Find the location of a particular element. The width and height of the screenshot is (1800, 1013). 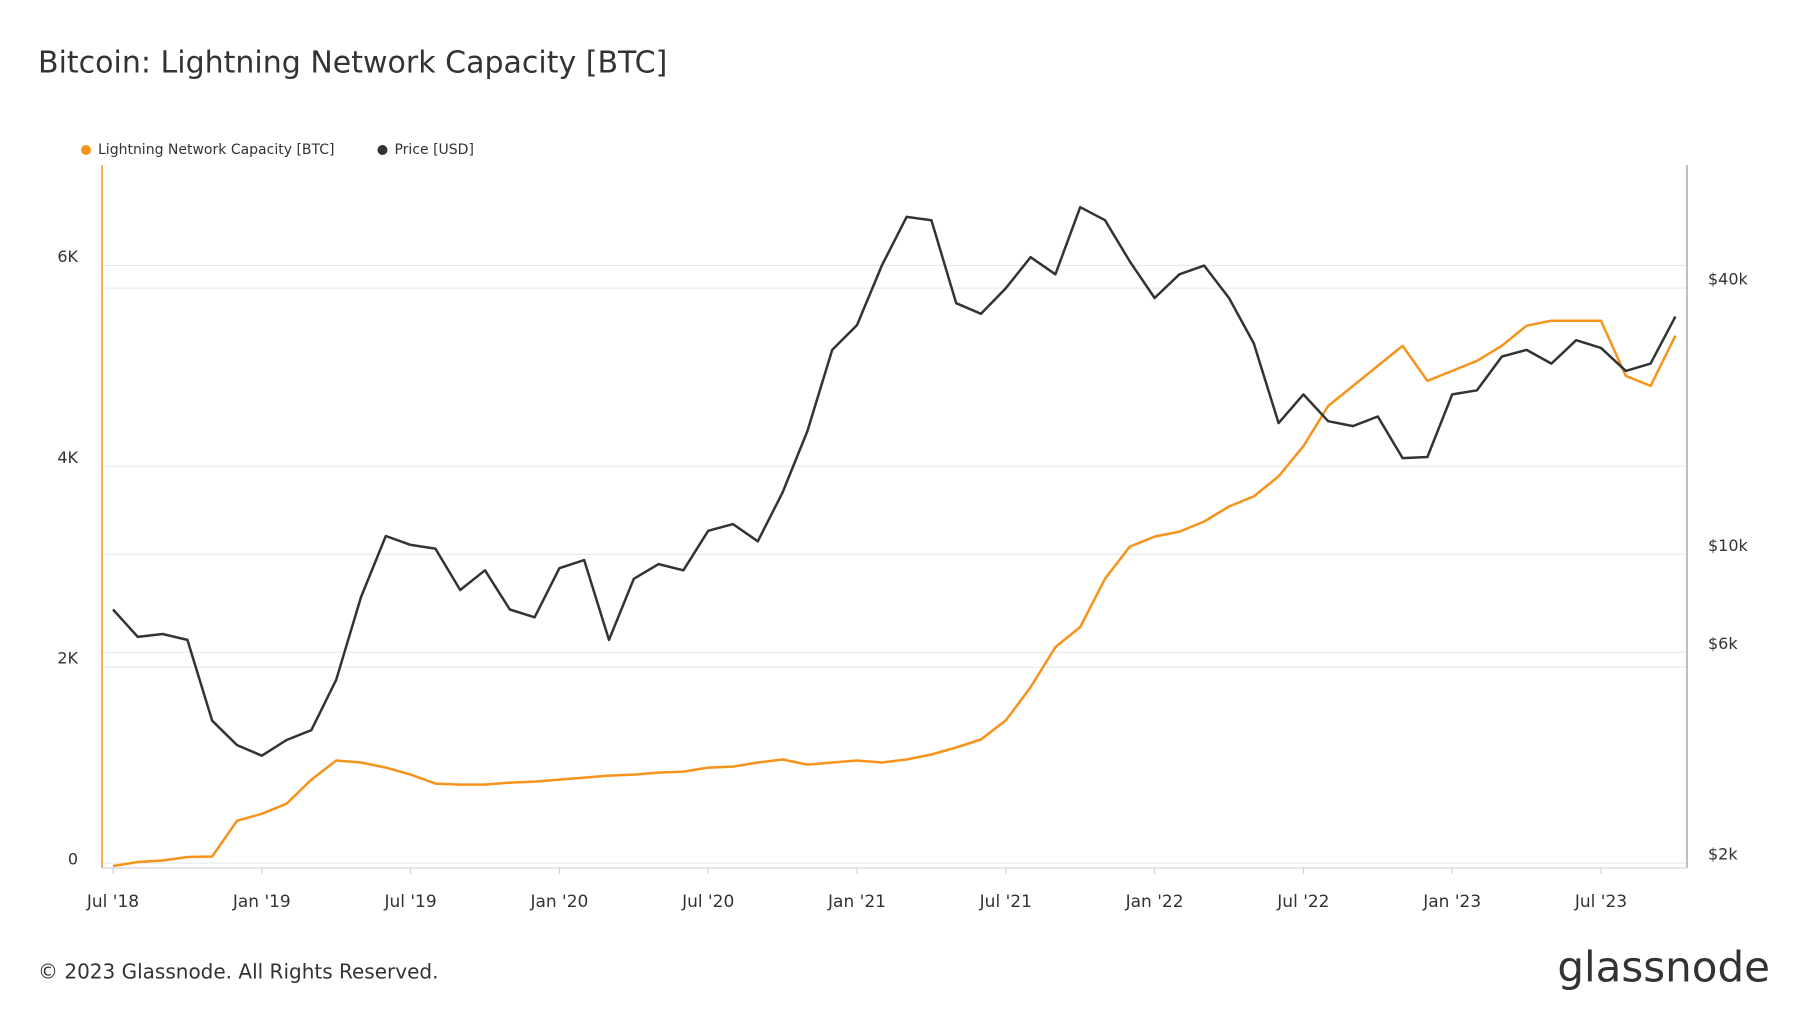

x-tick-label: Jul '23 is located at coordinates (1600, 902).